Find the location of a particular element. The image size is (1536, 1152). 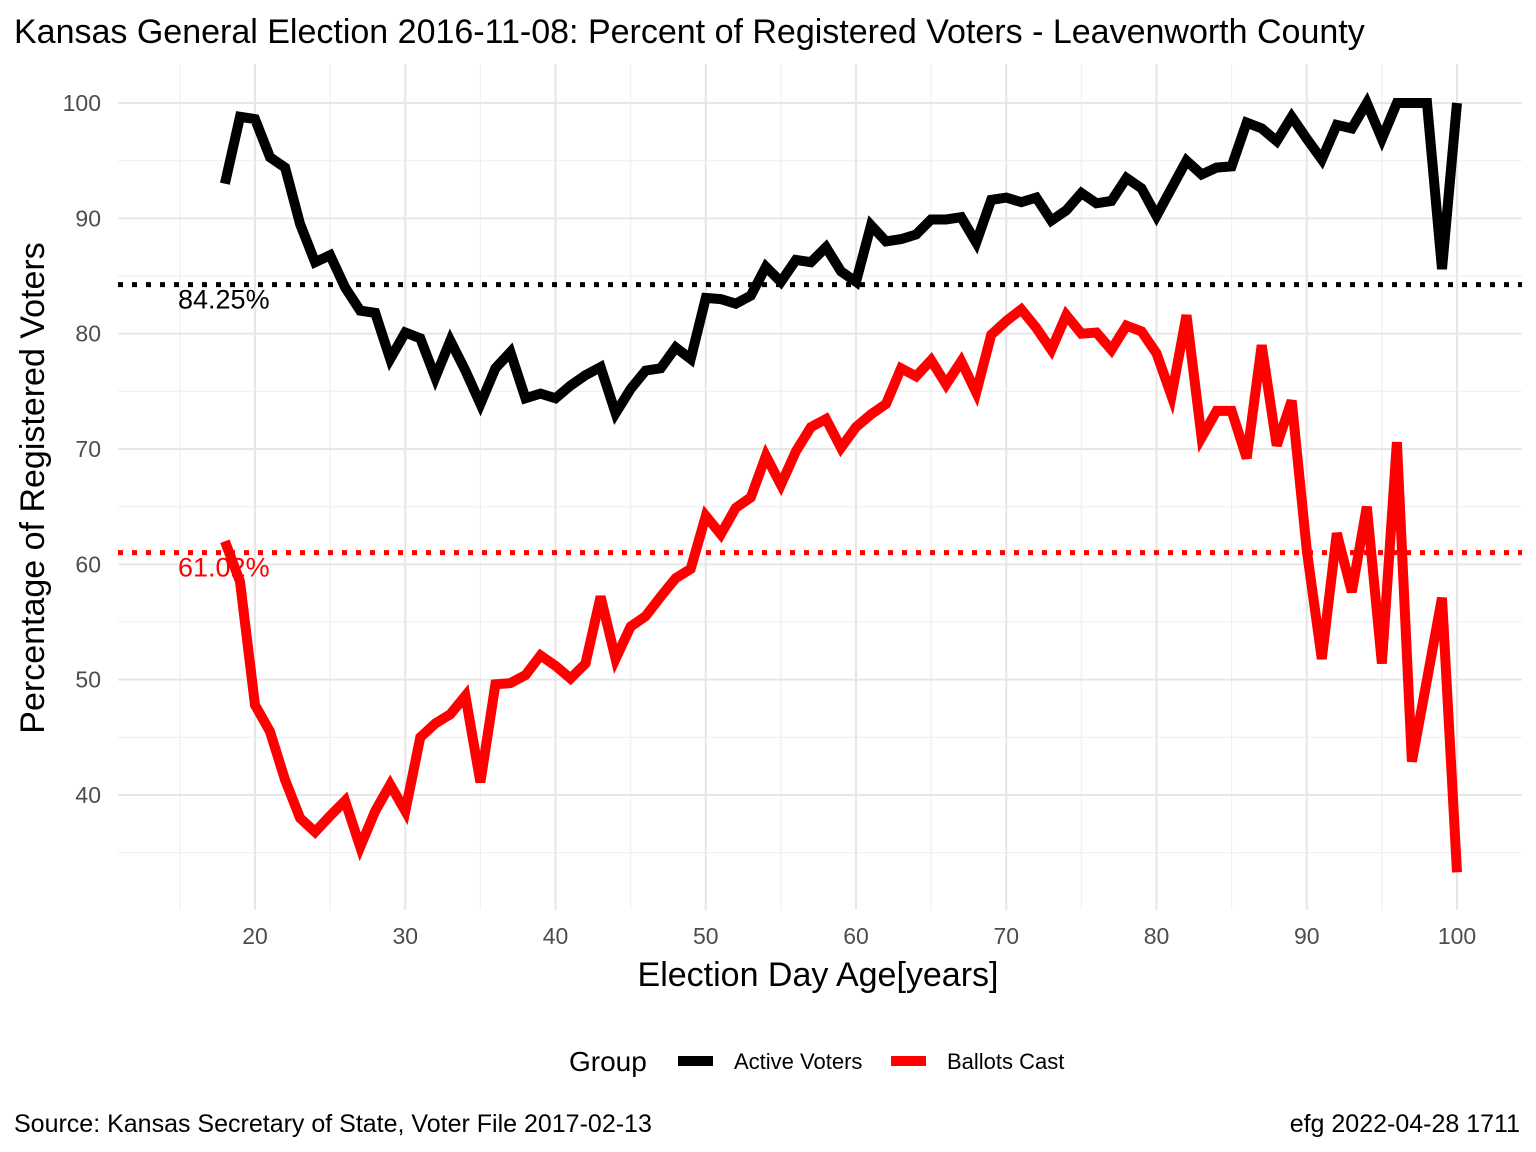

x-tick-label: 60 is located at coordinates (856, 936).